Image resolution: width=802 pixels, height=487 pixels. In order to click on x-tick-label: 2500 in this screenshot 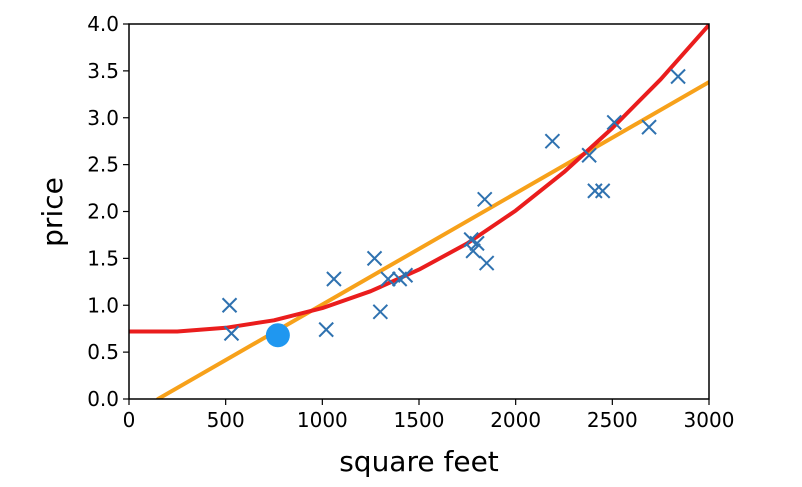, I will do `click(612, 420)`.